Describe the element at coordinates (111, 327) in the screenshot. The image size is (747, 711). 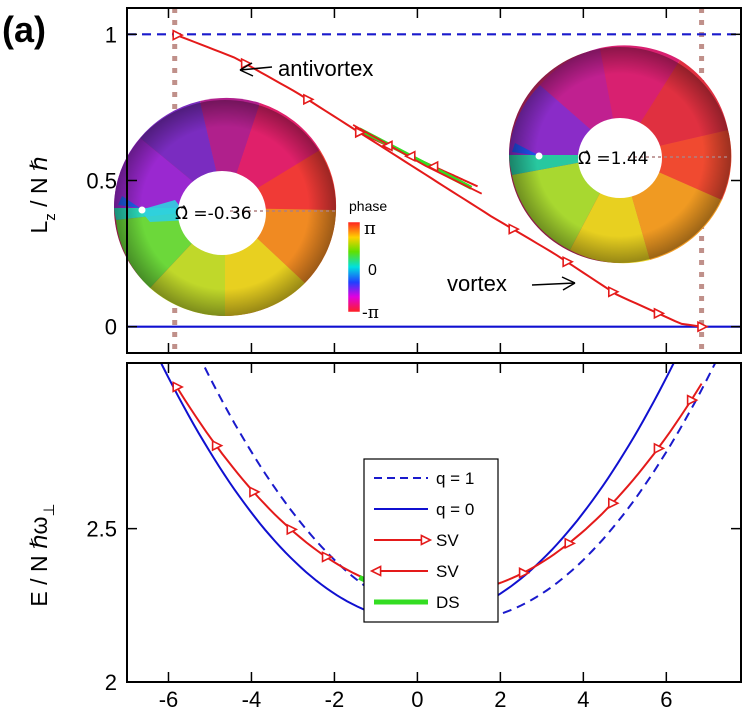
I see `top-ytick-label-0: 0` at that location.